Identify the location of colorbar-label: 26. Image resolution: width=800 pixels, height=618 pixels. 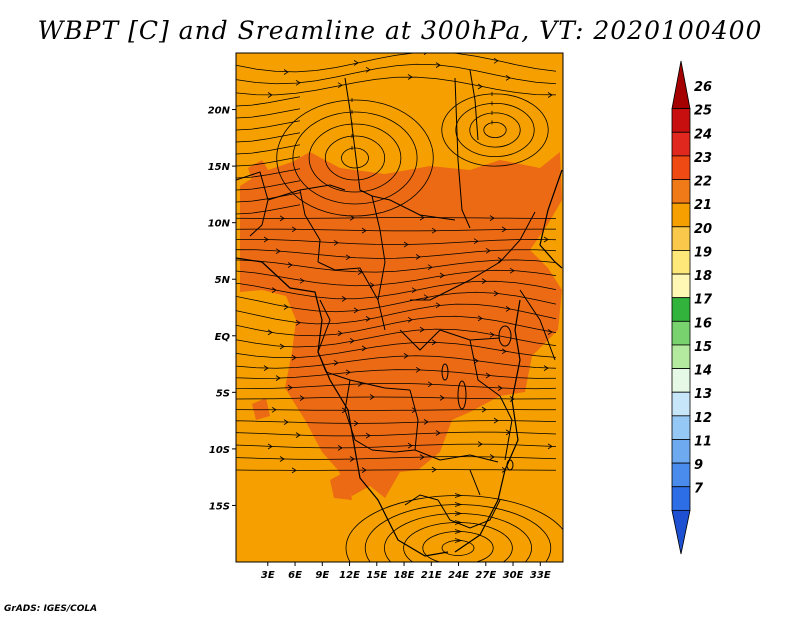
(703, 87).